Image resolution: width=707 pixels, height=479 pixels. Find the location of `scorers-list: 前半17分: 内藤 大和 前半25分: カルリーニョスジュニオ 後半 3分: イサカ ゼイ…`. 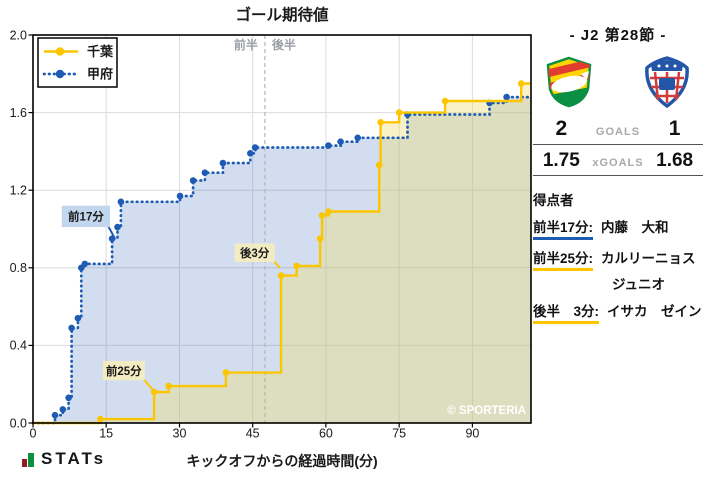

scorers-list: 前半17分: 内藤 大和 前半25分: カルリーニョスジュニオ 後半 3分: イサカ ゼイ… is located at coordinates (618, 270).